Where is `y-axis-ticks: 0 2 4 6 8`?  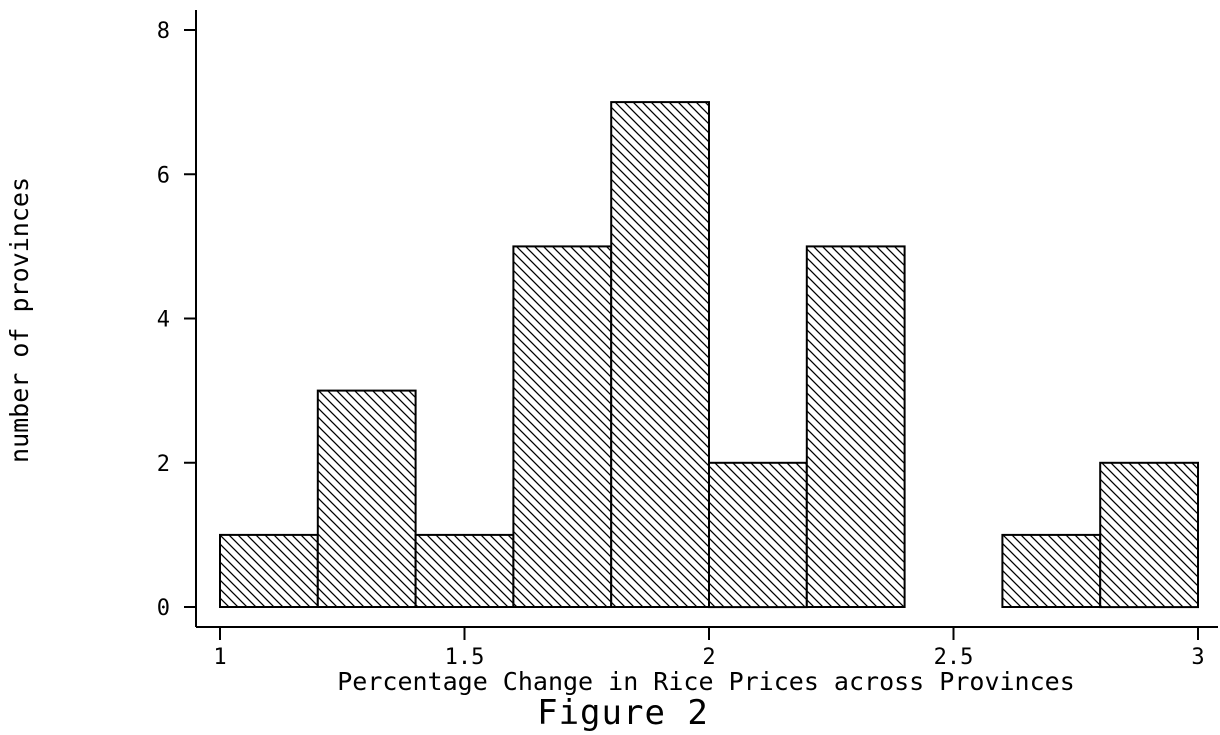 y-axis-ticks: 0 2 4 6 8 is located at coordinates (176, 320).